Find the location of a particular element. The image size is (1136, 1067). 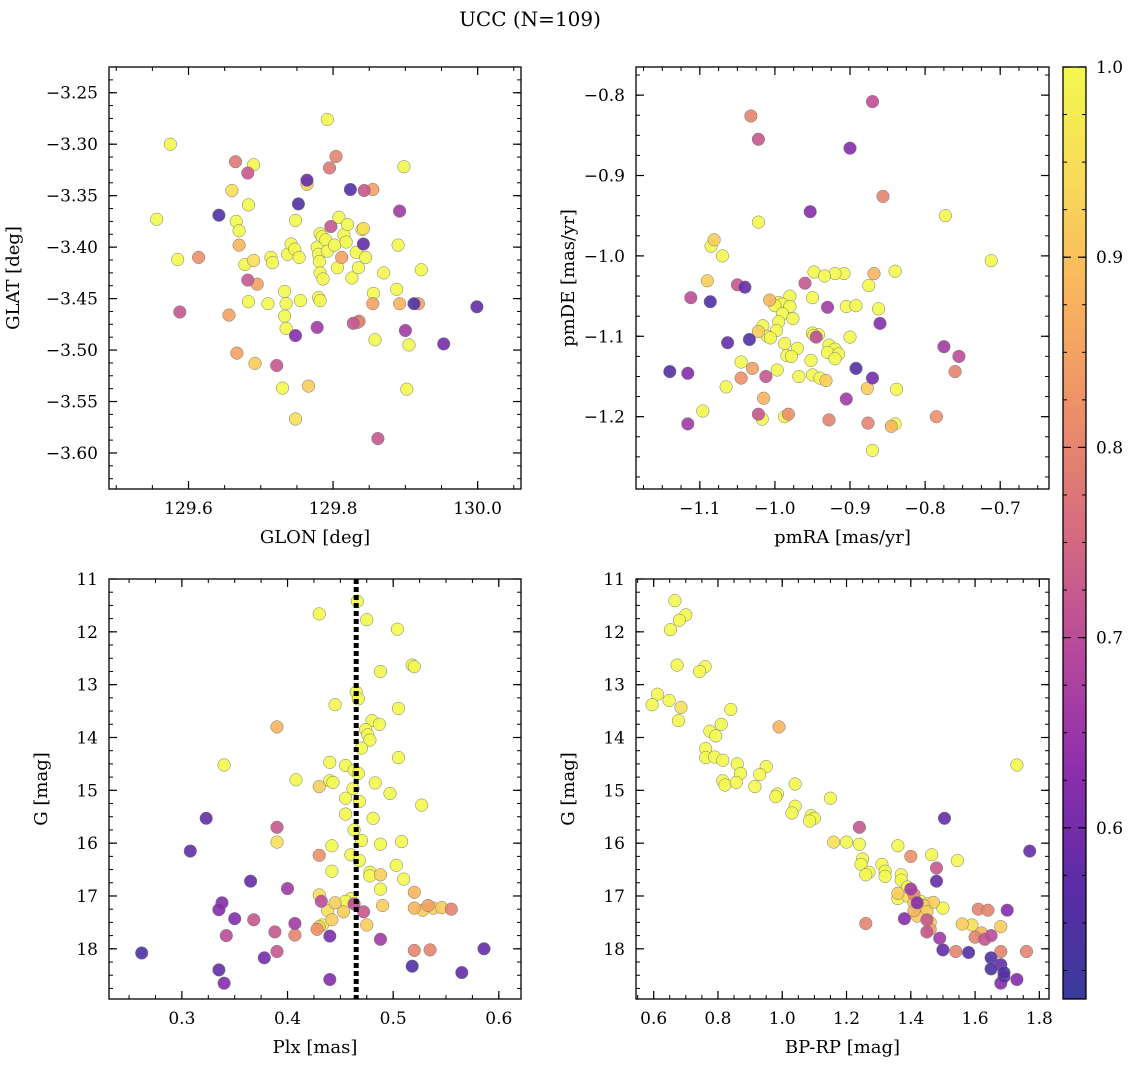

x-axis-label: Plx [mas] is located at coordinates (315, 1047).